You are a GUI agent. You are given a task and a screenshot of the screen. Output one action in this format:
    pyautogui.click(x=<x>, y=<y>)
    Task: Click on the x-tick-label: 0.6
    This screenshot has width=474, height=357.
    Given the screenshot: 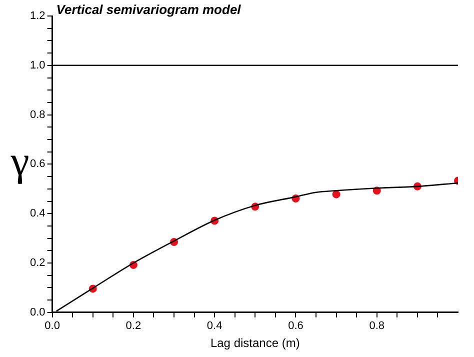 What is the action you would take?
    pyautogui.click(x=296, y=326)
    